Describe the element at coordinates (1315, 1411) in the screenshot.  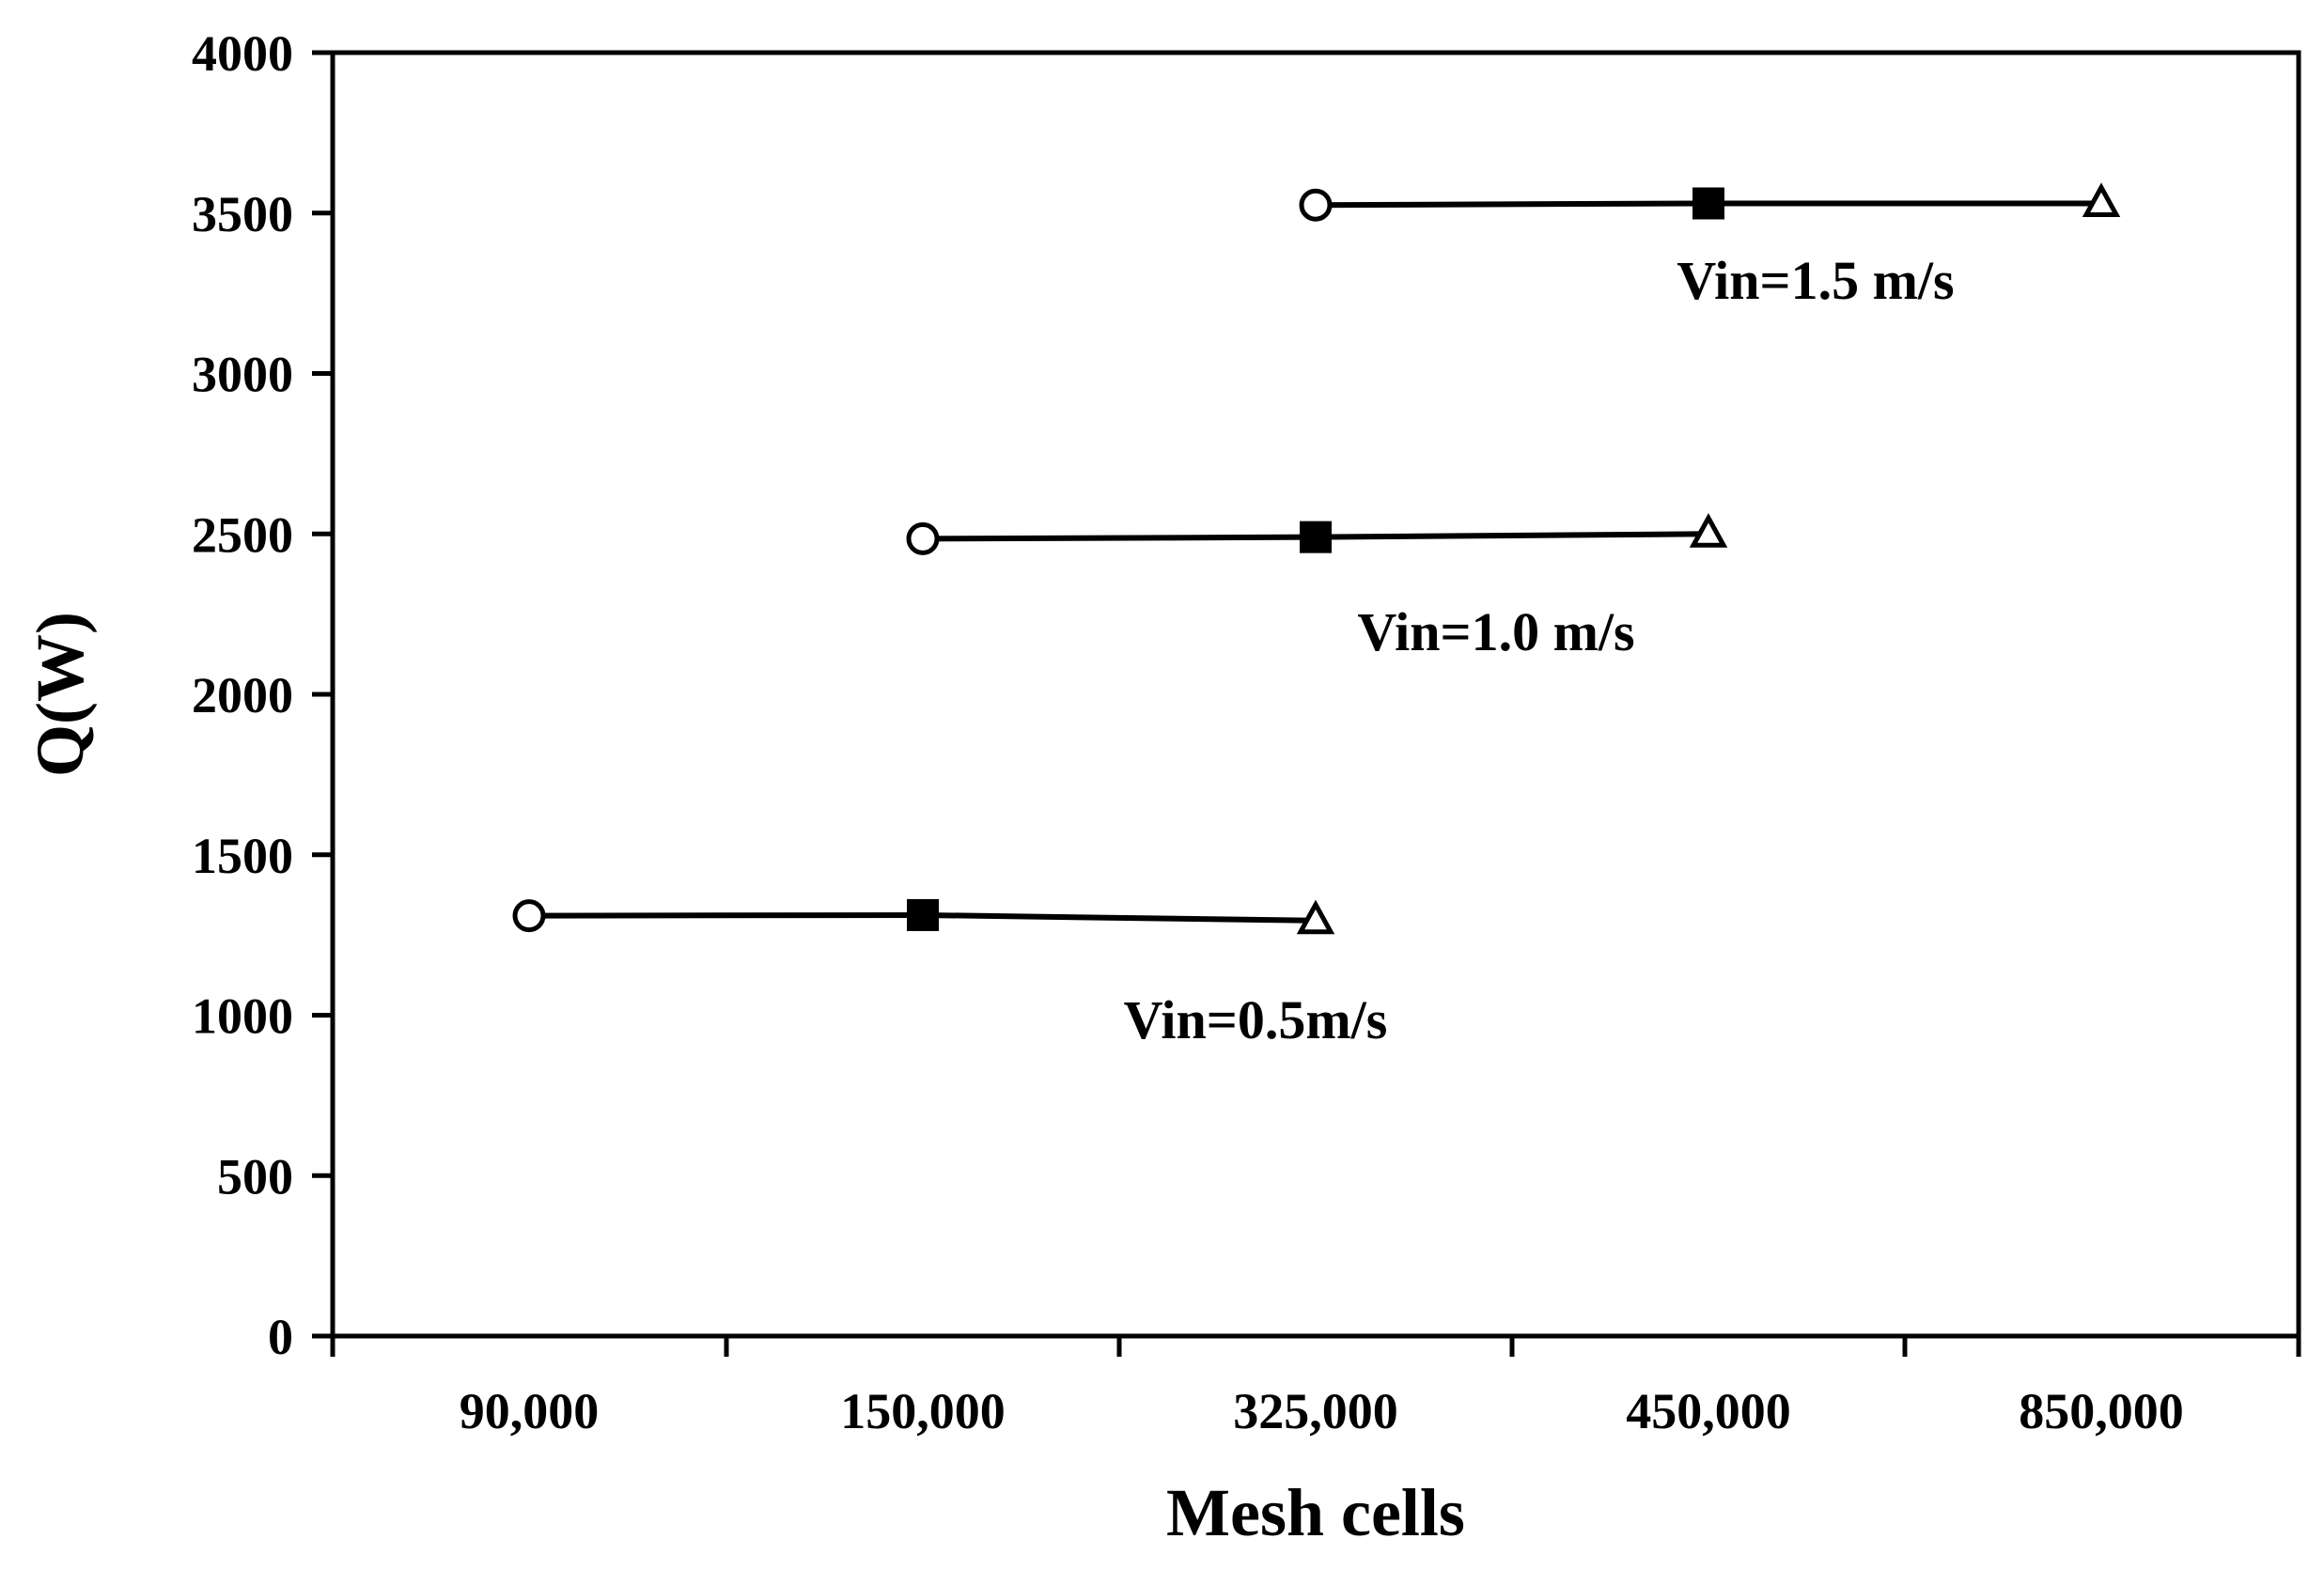
I see `x-tick-label: 325,000` at that location.